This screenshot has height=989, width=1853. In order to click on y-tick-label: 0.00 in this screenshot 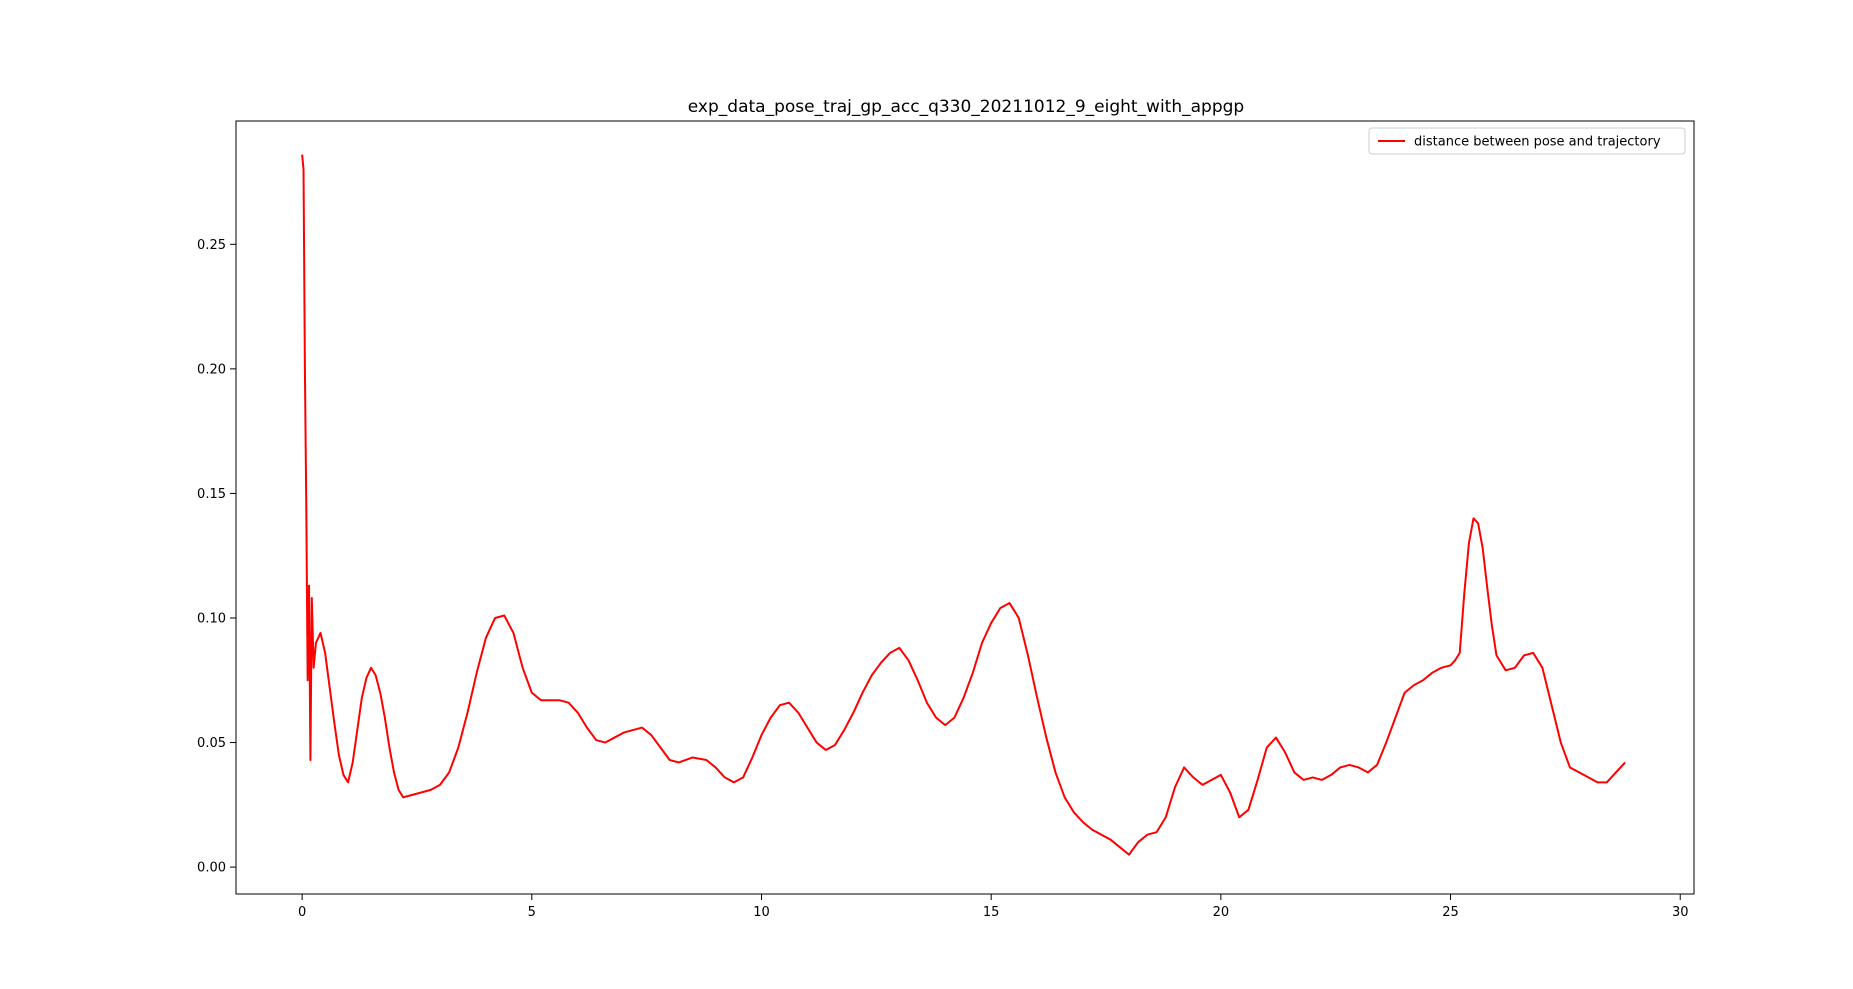, I will do `click(211, 868)`.